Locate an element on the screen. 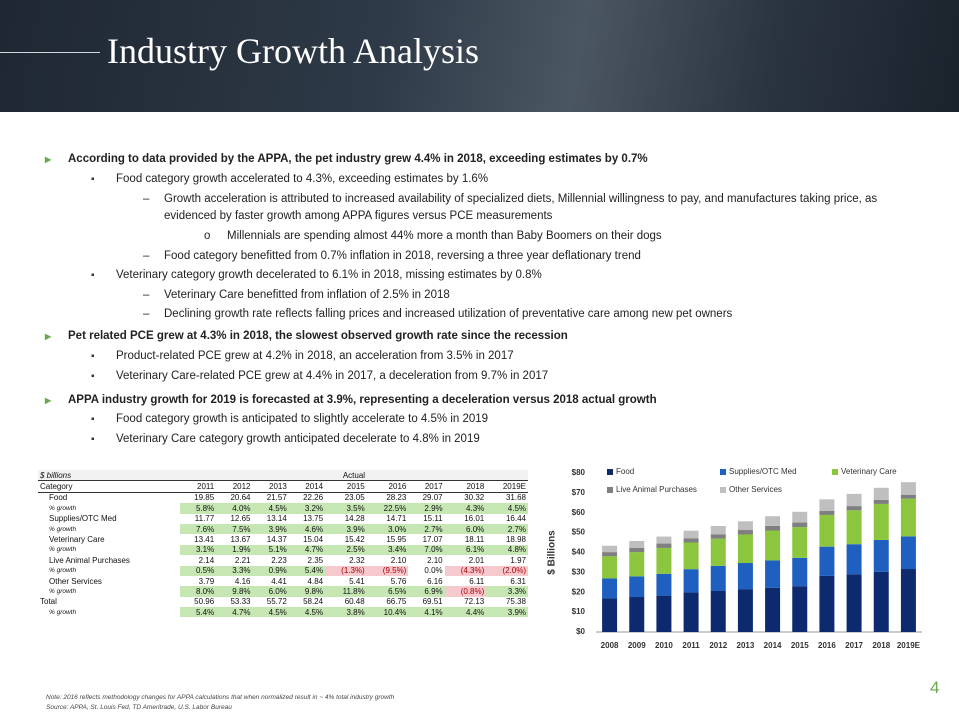  table-cell: (2.0%) is located at coordinates (507, 570).